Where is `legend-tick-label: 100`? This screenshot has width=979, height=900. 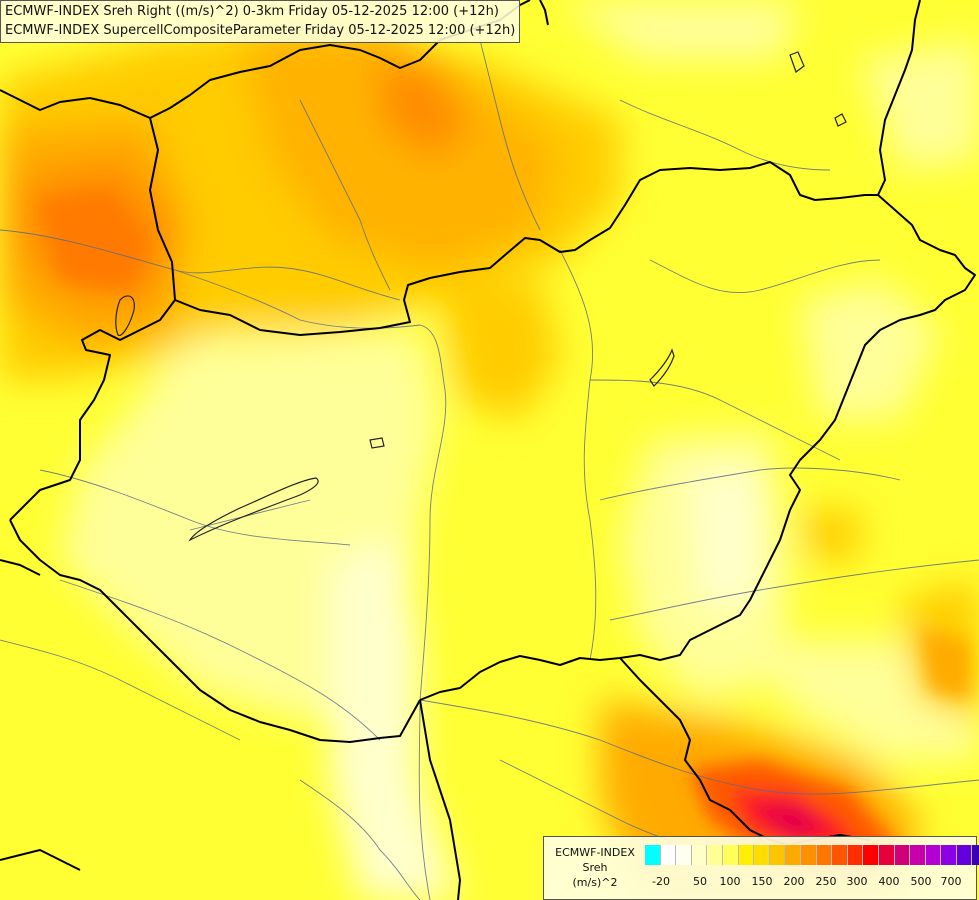
legend-tick-label: 100 is located at coordinates (730, 881).